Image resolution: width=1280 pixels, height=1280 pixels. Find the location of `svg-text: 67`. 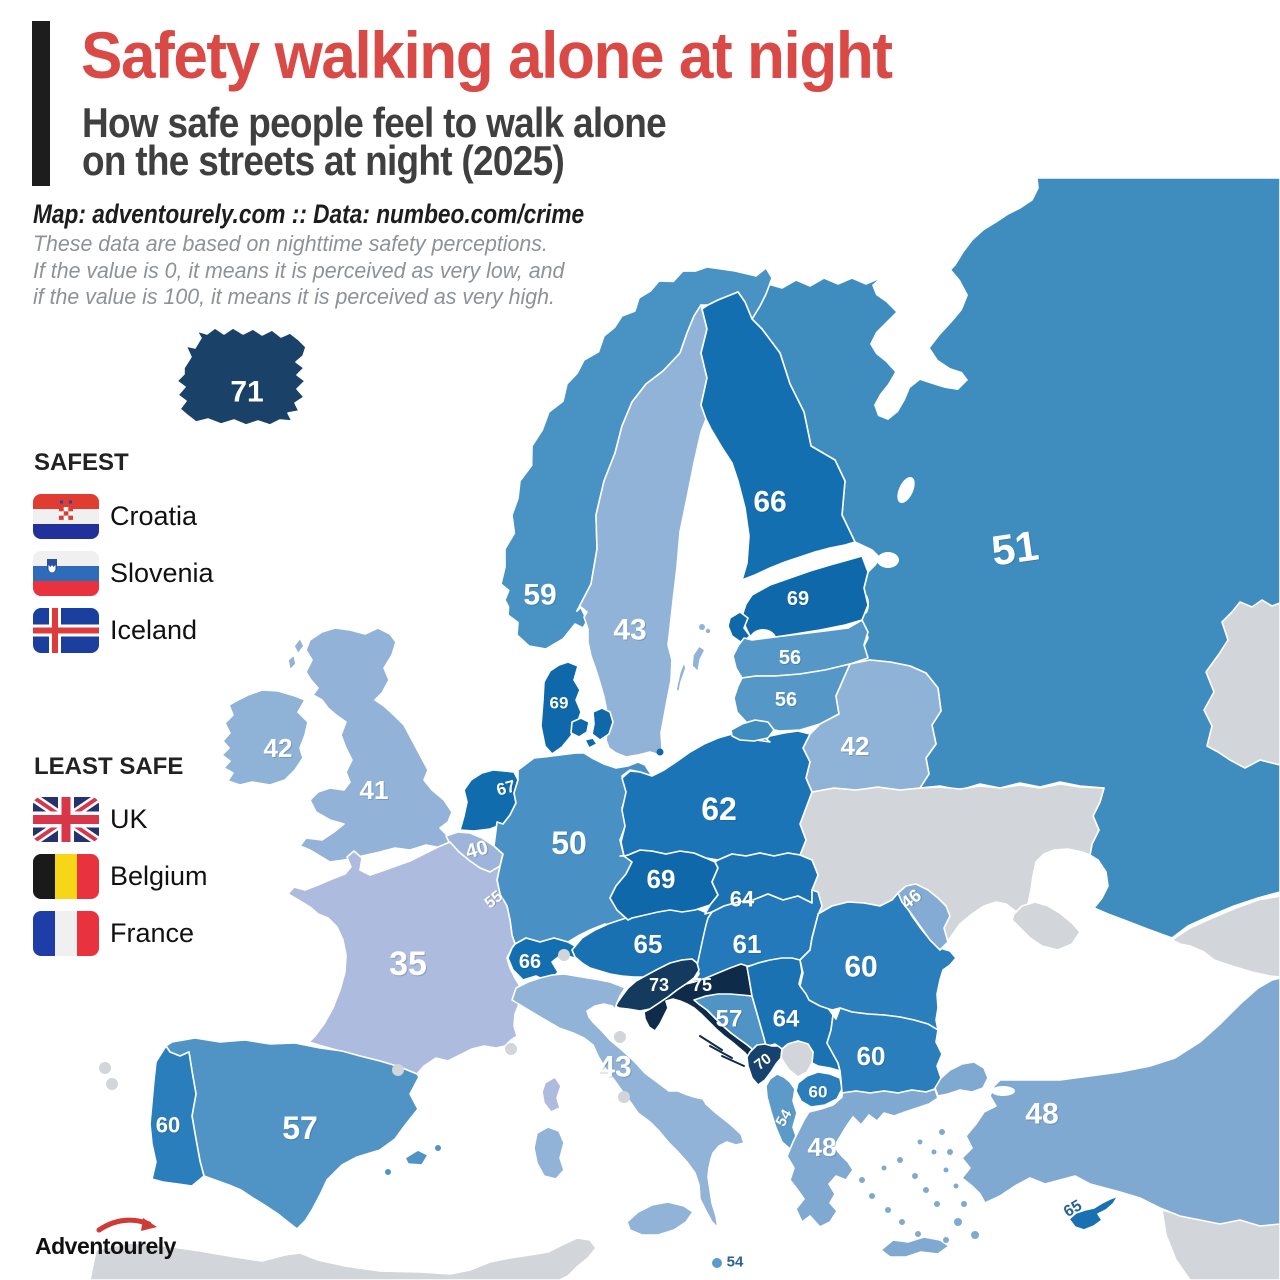

svg-text: 67 is located at coordinates (505, 787).